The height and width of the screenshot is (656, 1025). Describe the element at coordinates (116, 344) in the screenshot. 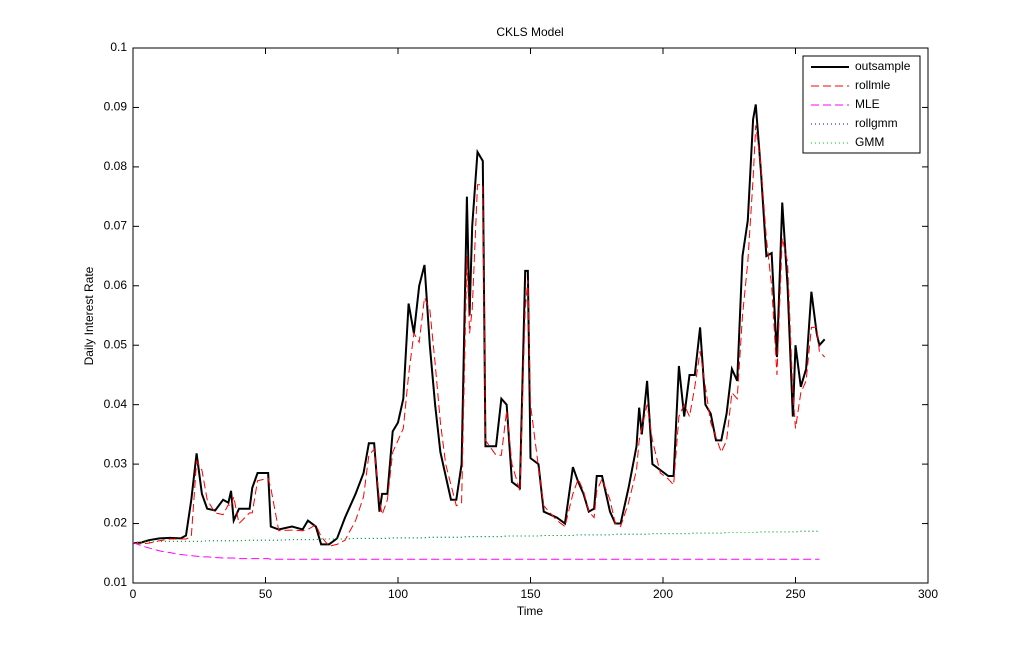

I see `y-tick-label: 0.05` at that location.